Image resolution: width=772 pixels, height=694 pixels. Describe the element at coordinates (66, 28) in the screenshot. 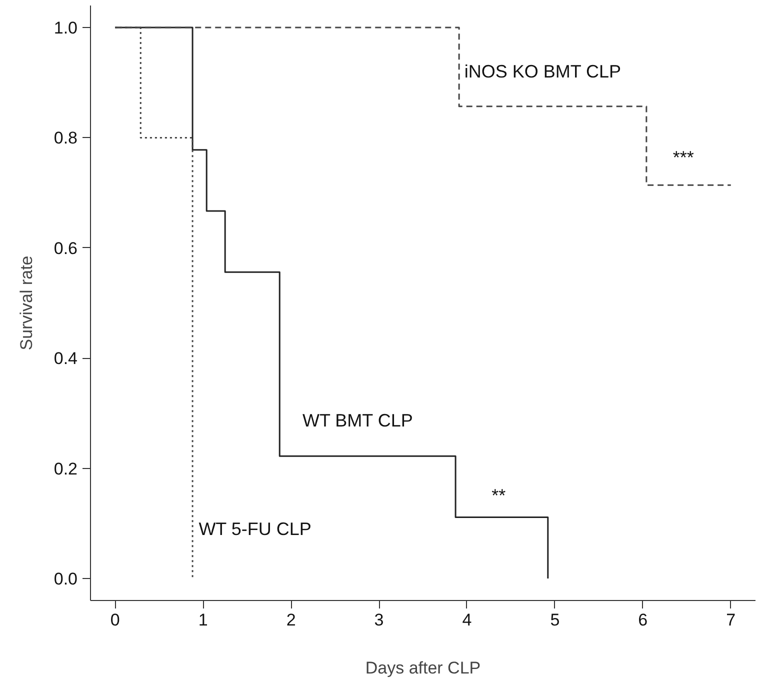

I see `y-tick-label: 1.0` at that location.